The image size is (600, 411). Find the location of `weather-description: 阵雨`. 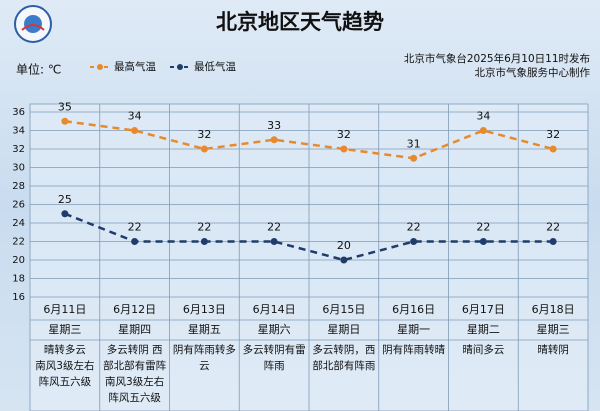

weather-description: 阵雨 is located at coordinates (274, 365).